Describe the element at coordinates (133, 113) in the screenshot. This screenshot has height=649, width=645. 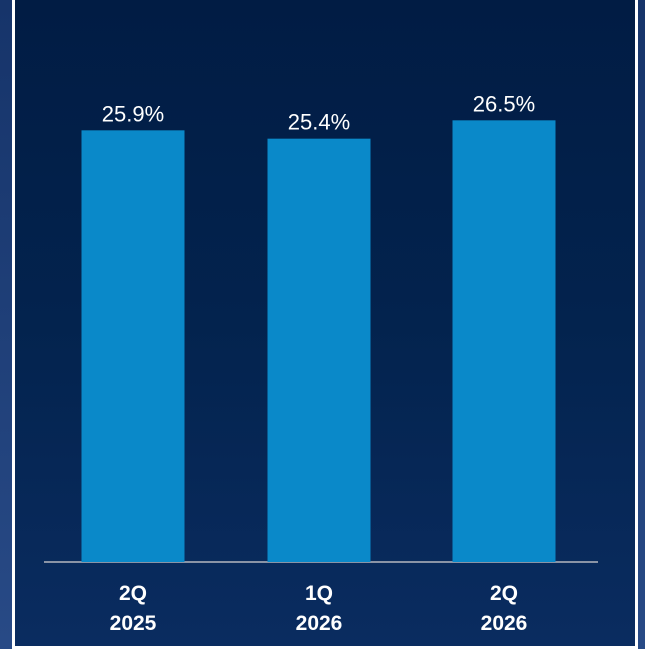
I see `bar-value-label: 25.9%` at that location.